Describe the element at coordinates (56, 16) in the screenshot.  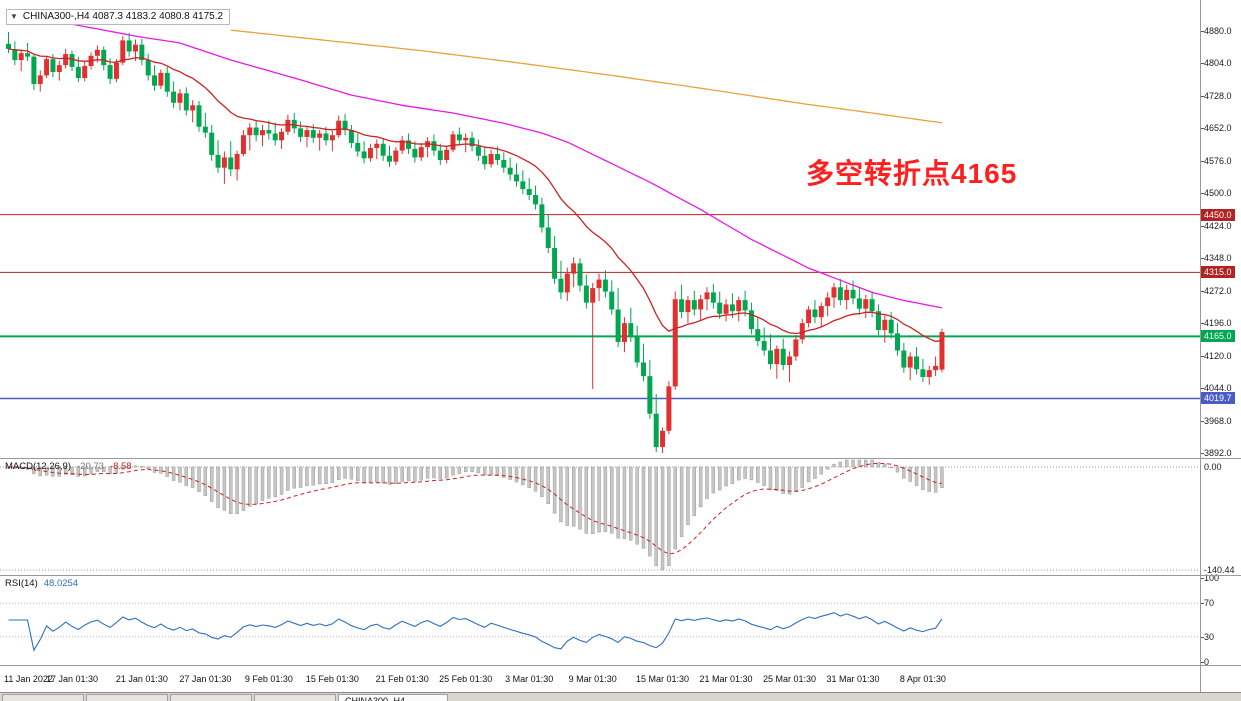
I see `chart-symbol-timeframe: CHINA300-,H4` at that location.